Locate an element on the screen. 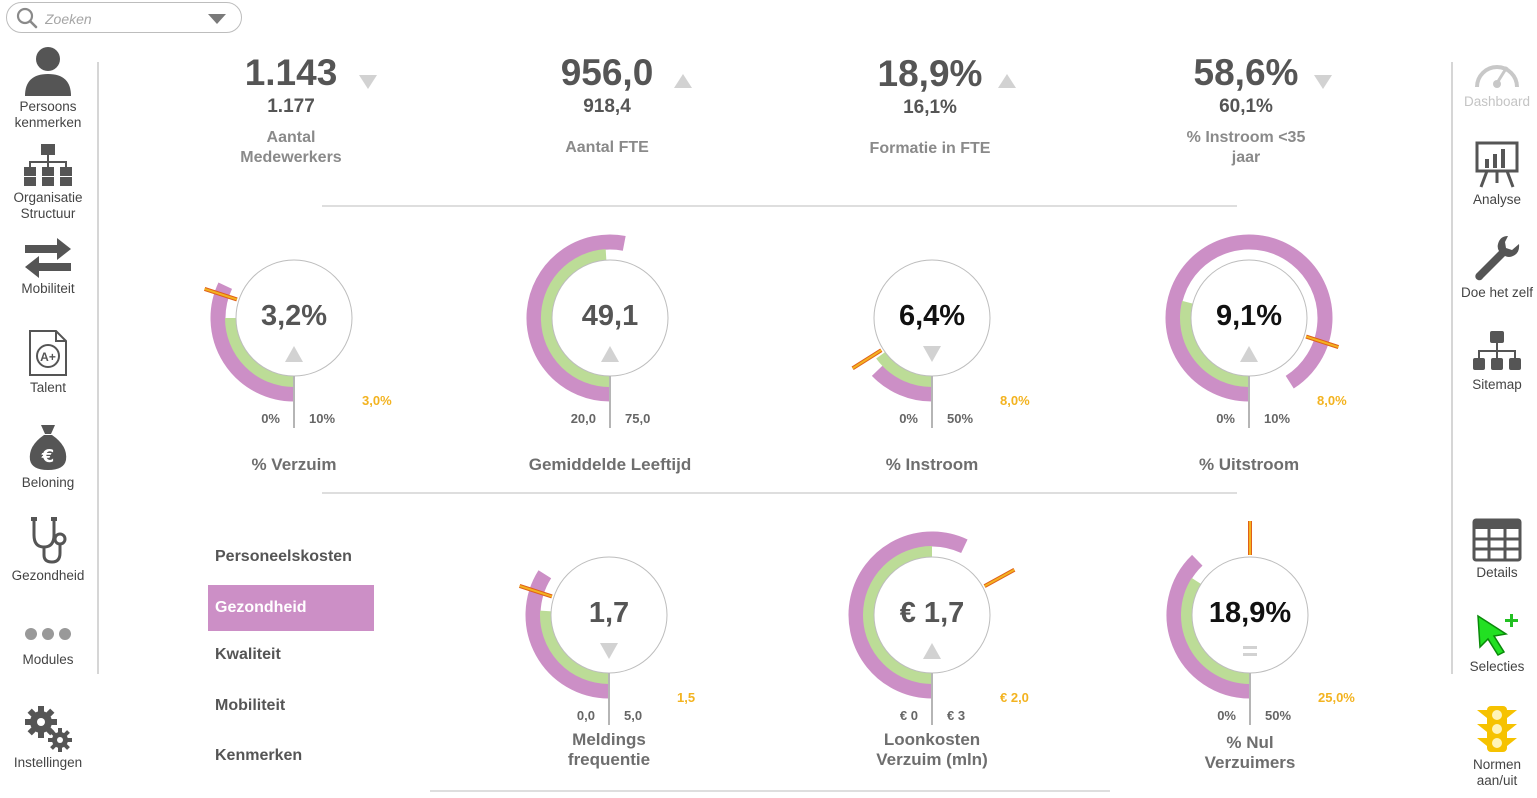 The height and width of the screenshot is (798, 1537). money-bag-icon: € is located at coordinates (48, 447).